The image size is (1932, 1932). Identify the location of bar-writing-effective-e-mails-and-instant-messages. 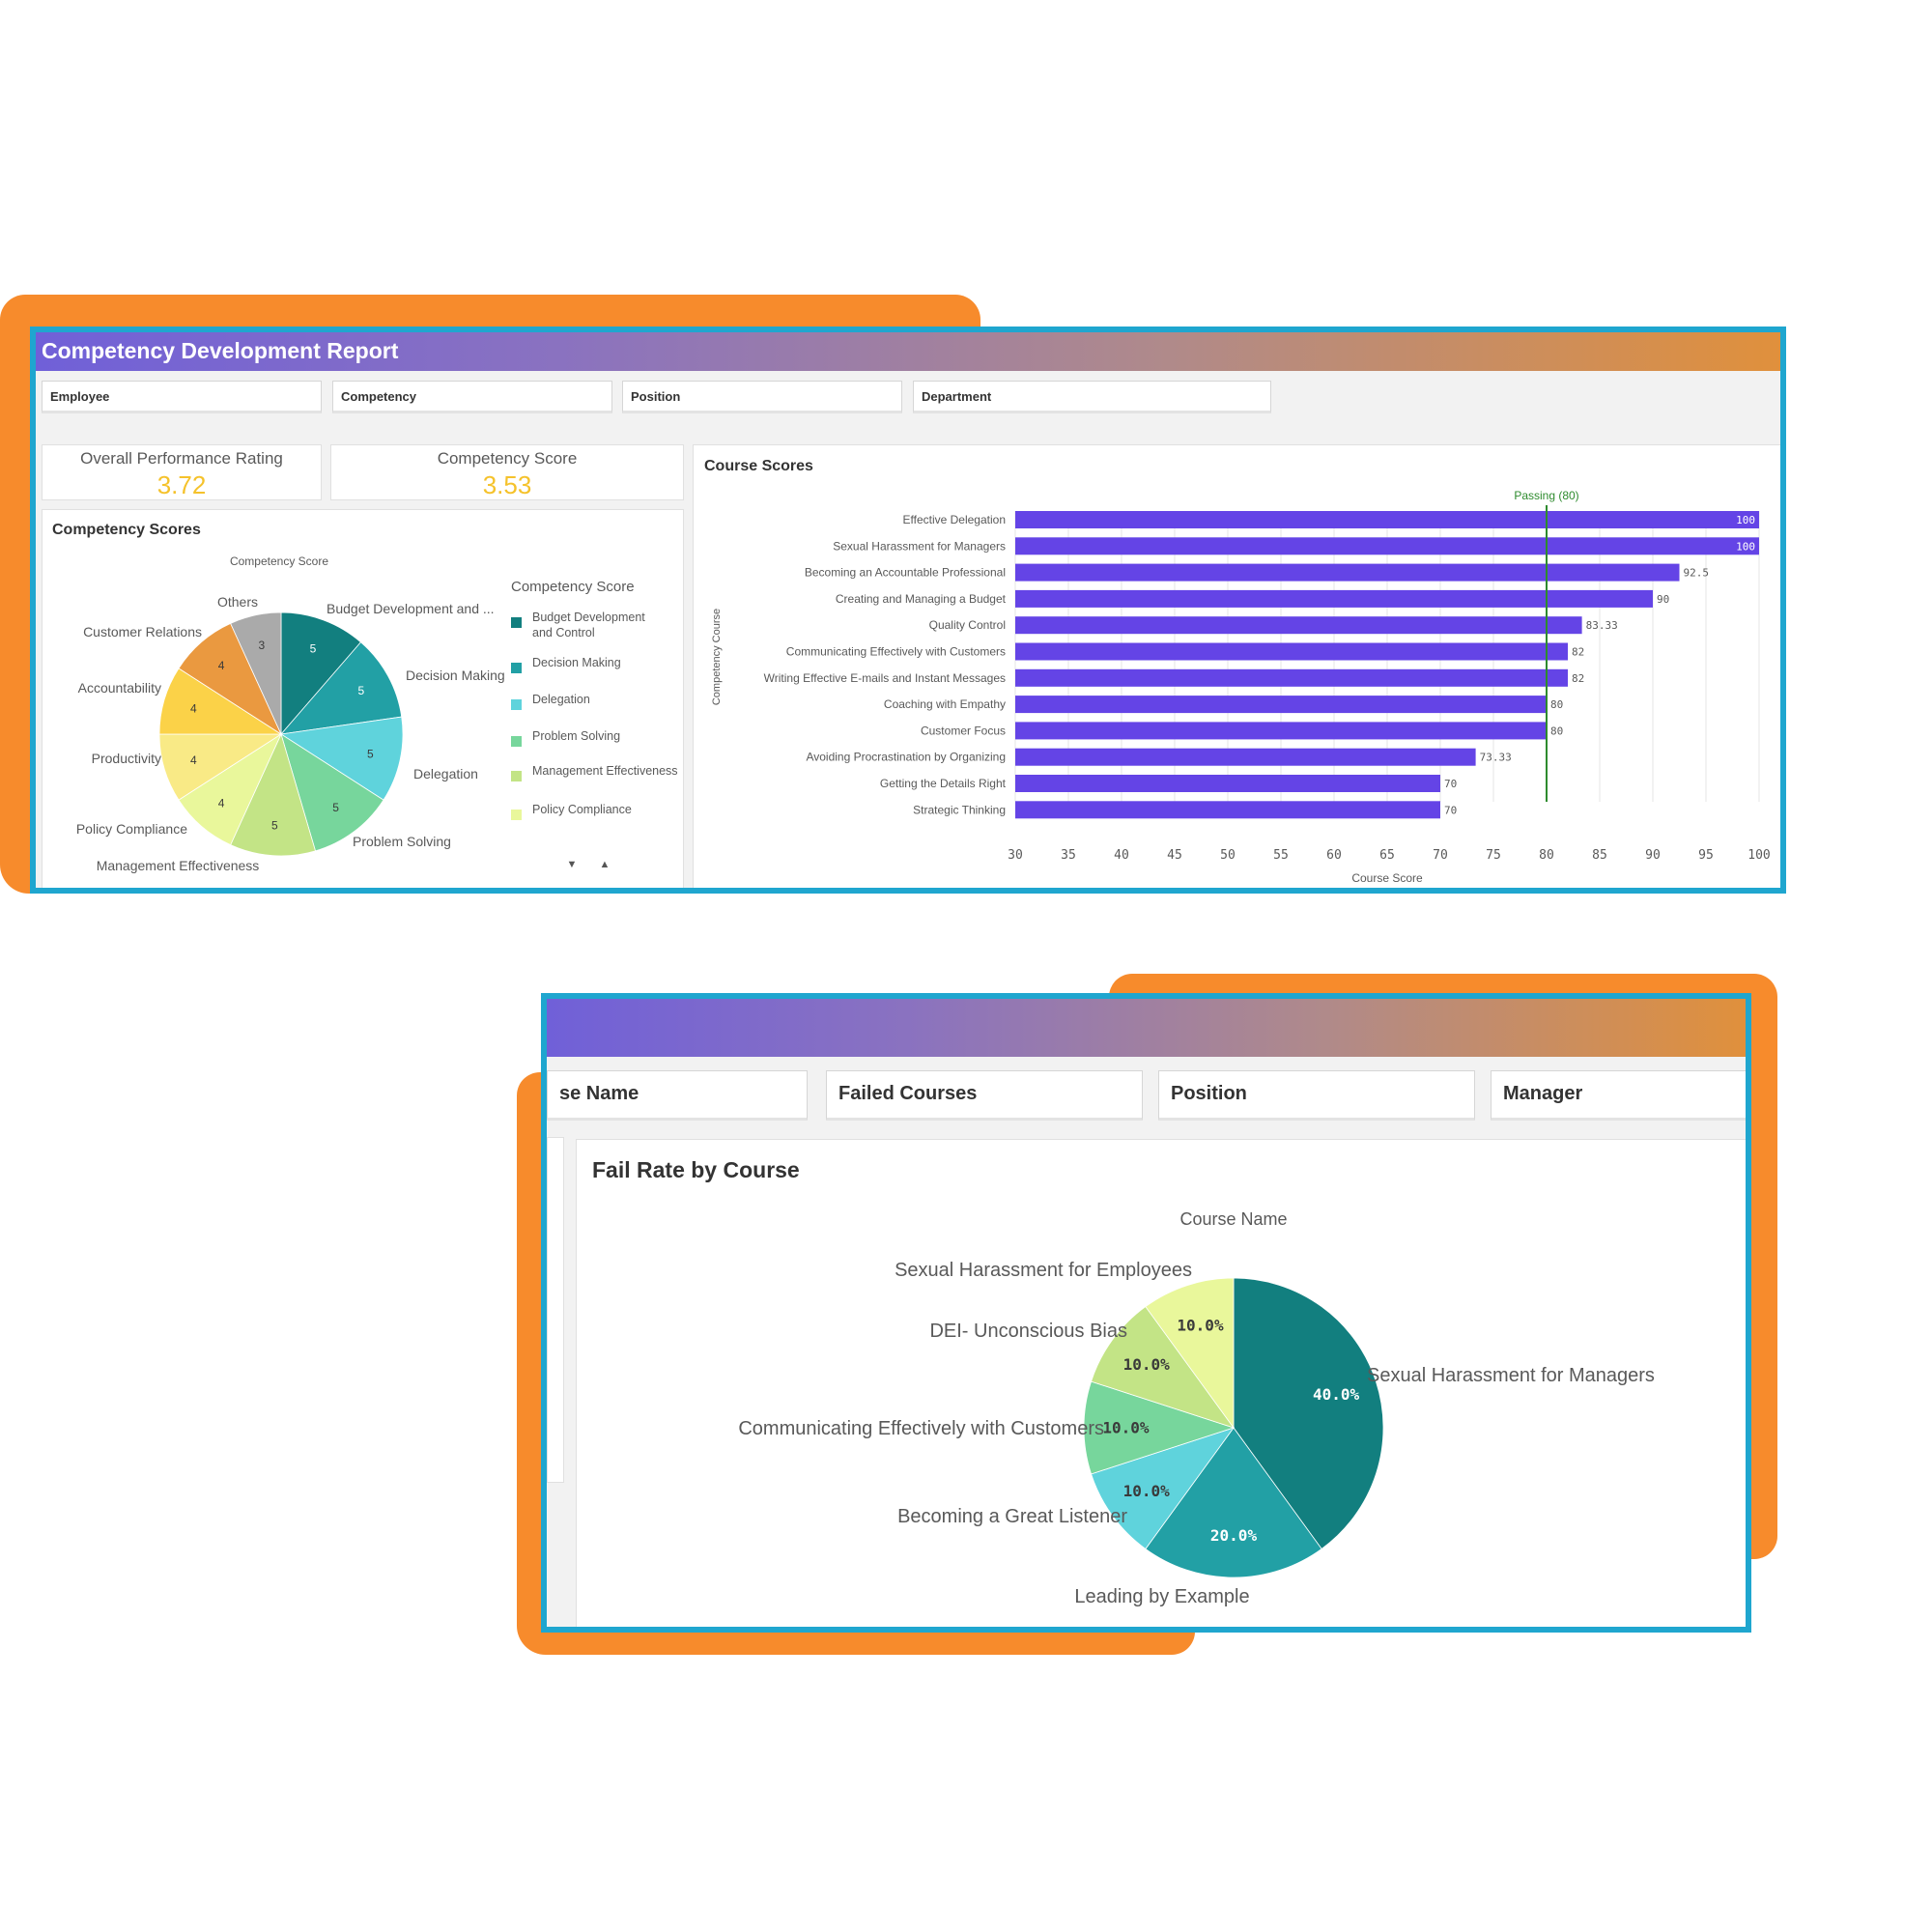
(1291, 677).